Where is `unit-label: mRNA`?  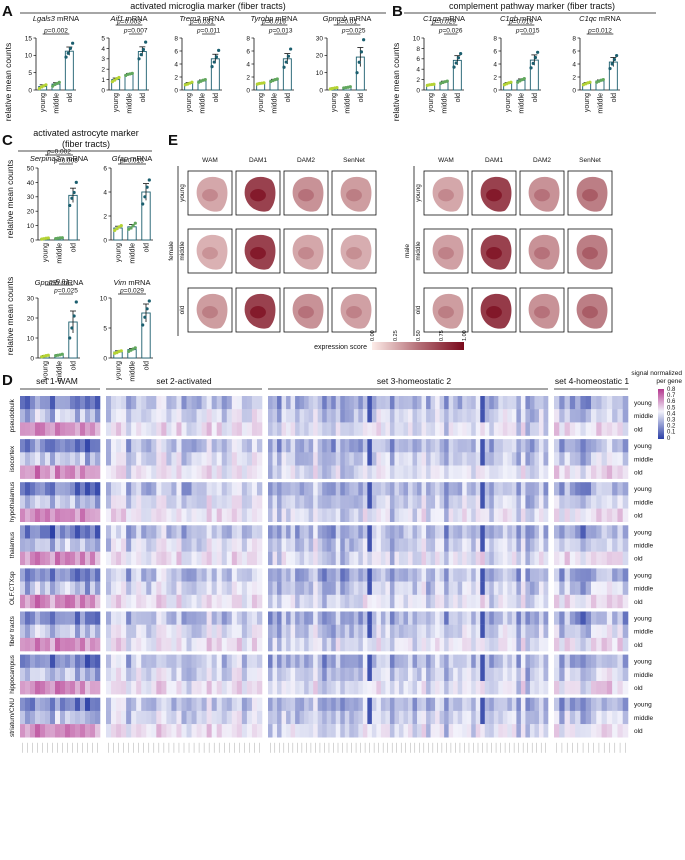 unit-label: mRNA is located at coordinates (76, 158).